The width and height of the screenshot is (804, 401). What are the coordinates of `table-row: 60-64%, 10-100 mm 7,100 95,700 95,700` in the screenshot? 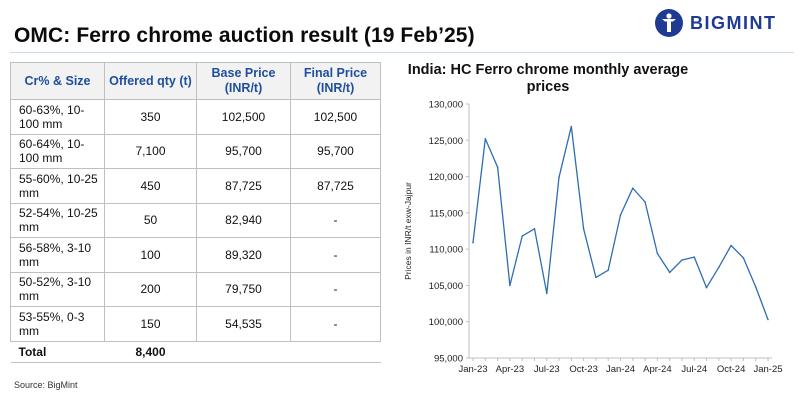 It's located at (195, 151).